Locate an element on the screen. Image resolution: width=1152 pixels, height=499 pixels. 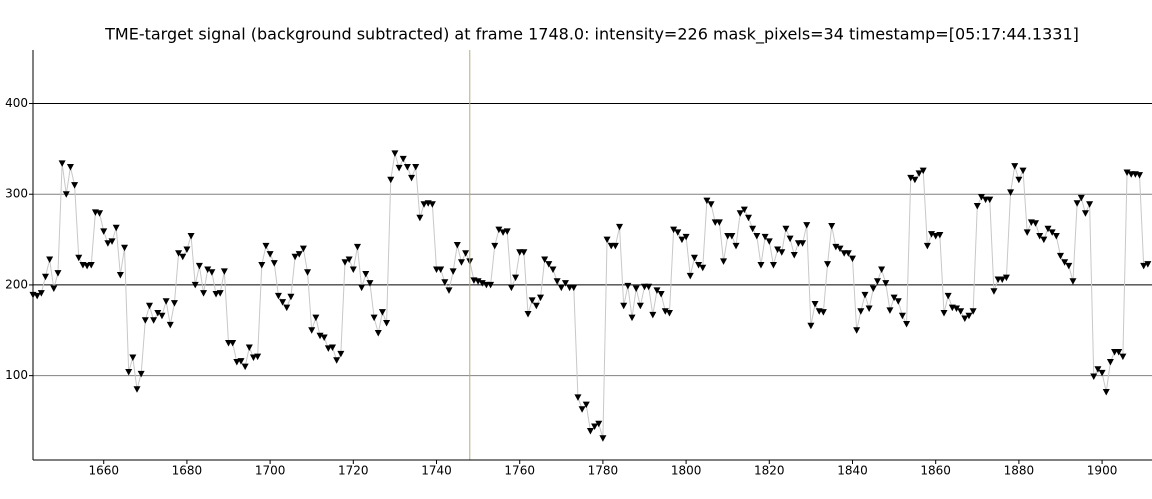
x-tick-label: 1900 is located at coordinates (1102, 471).